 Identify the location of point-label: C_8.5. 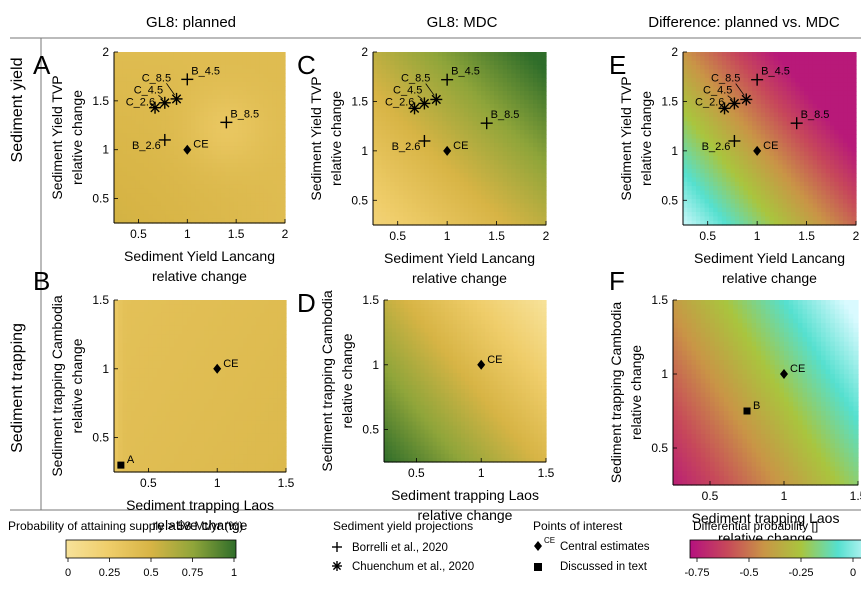
(725, 79).